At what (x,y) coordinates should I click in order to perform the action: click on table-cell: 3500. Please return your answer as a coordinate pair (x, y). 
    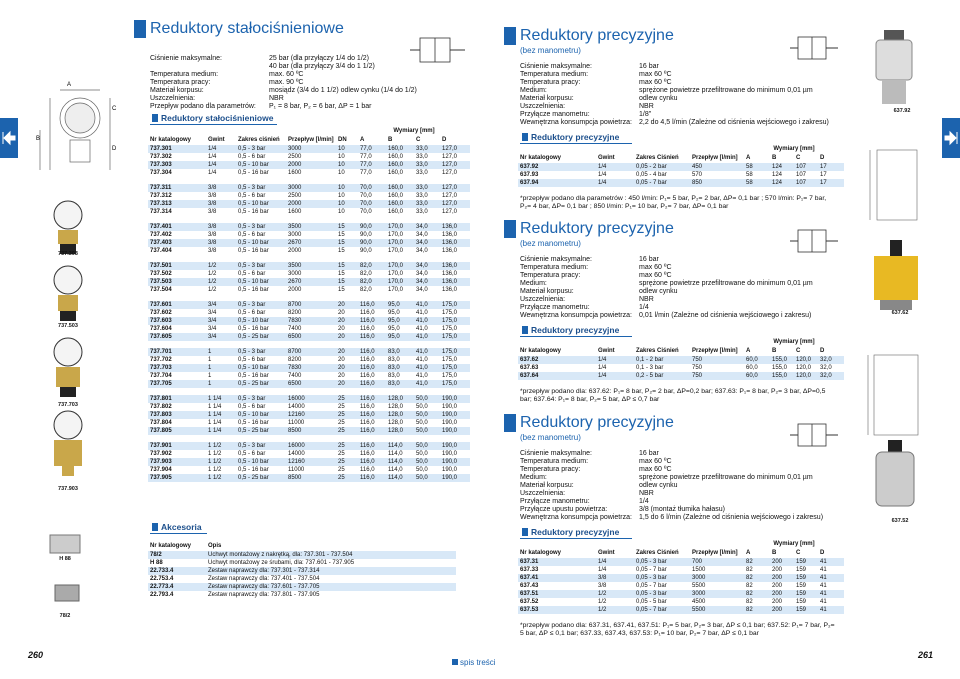
    Looking at the image, I should click on (311, 266).